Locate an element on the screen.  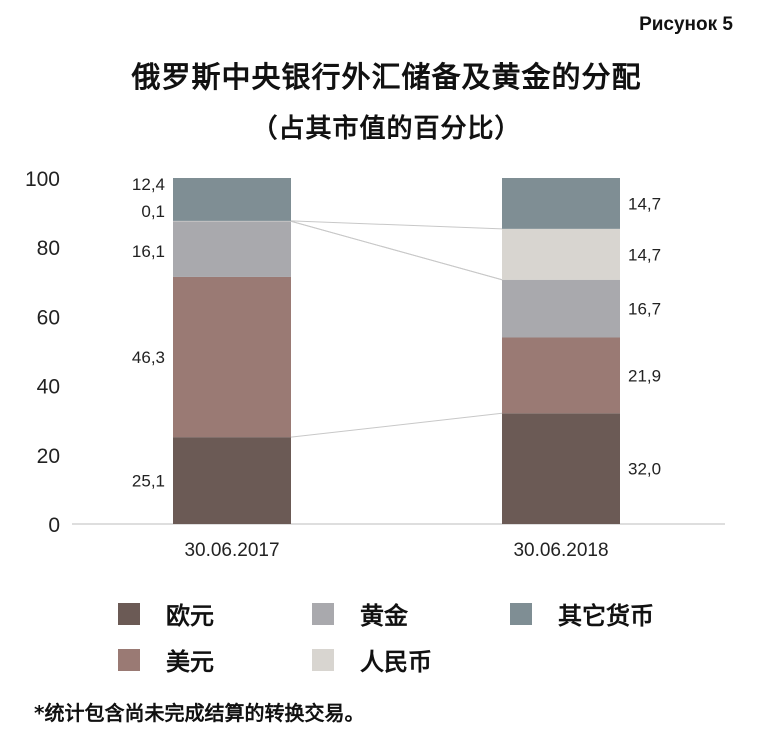
bar-segment-cny is located at coordinates (561, 254).